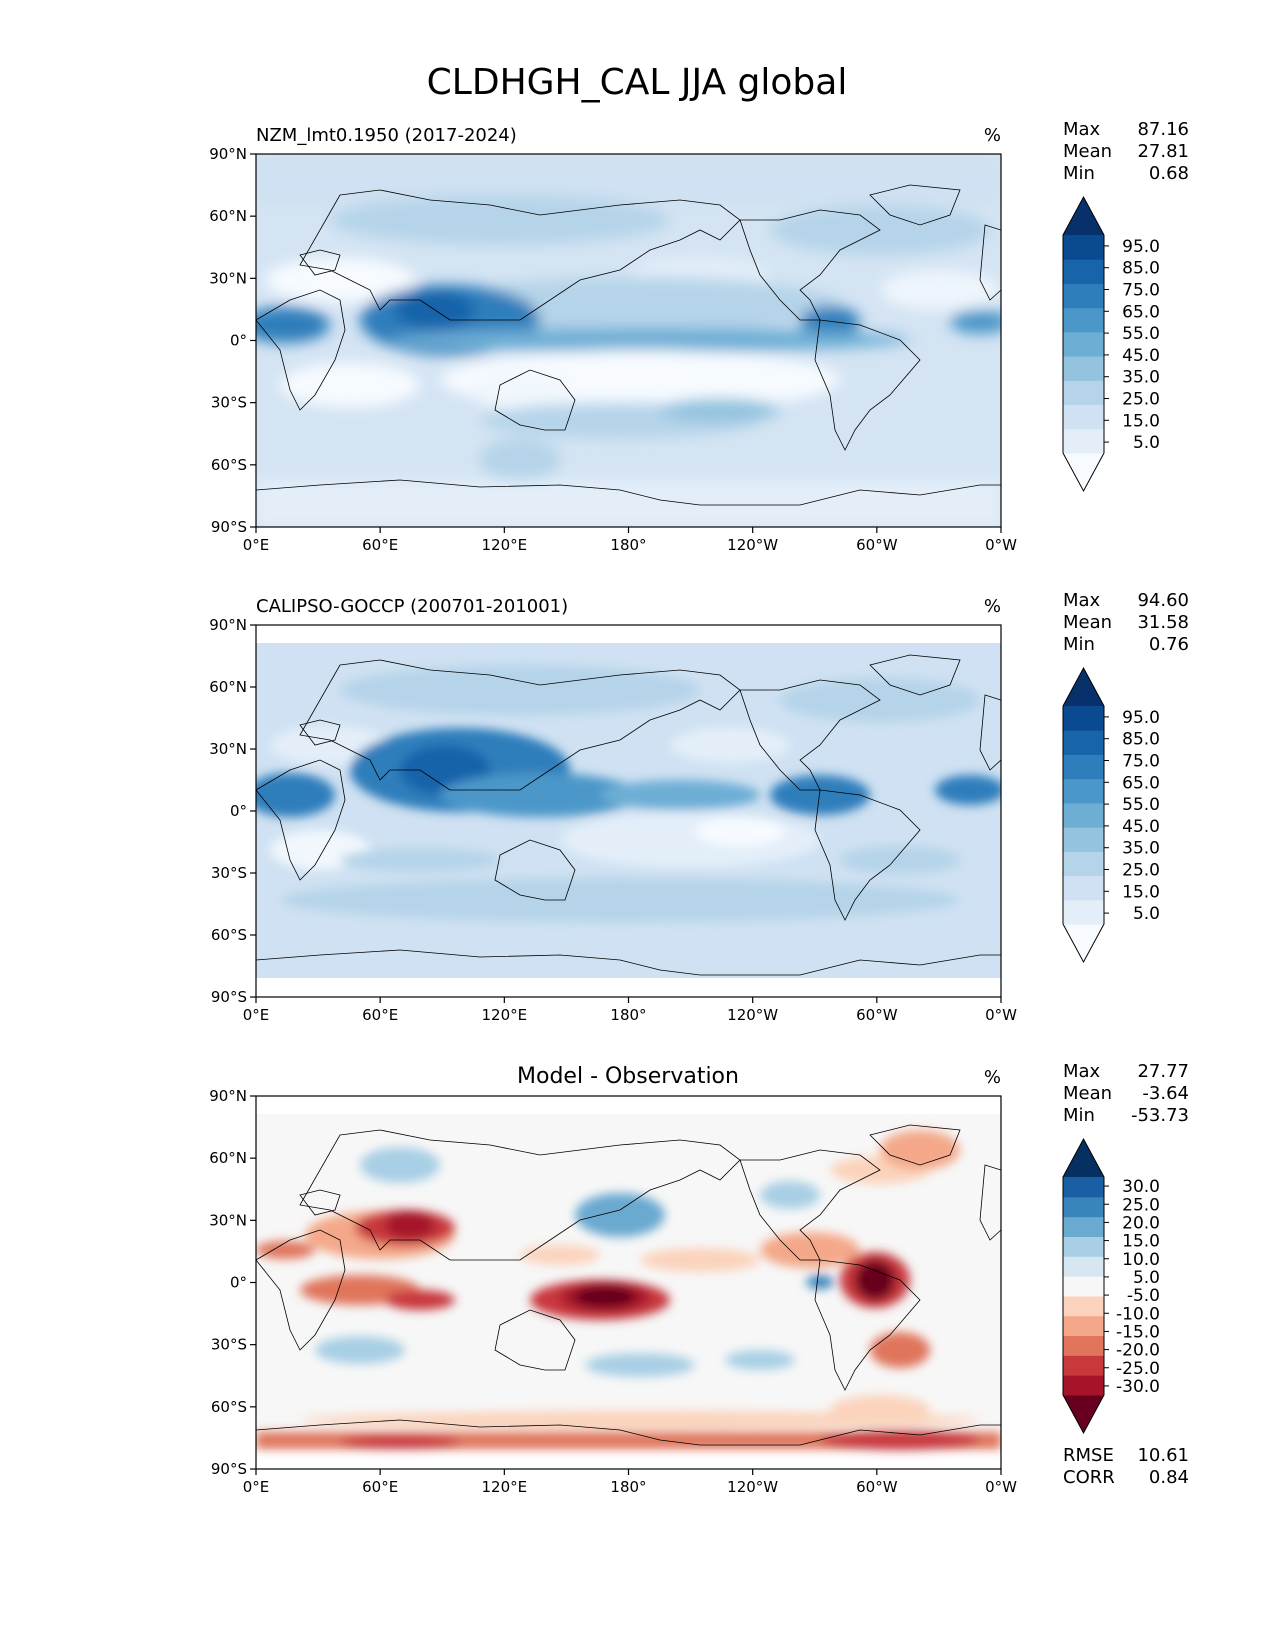 This screenshot has width=1275, height=1650. Describe the element at coordinates (386, 135) in the screenshot. I see `panel-title-model: NZM_lmt0.1950 (2017-2024)` at that location.